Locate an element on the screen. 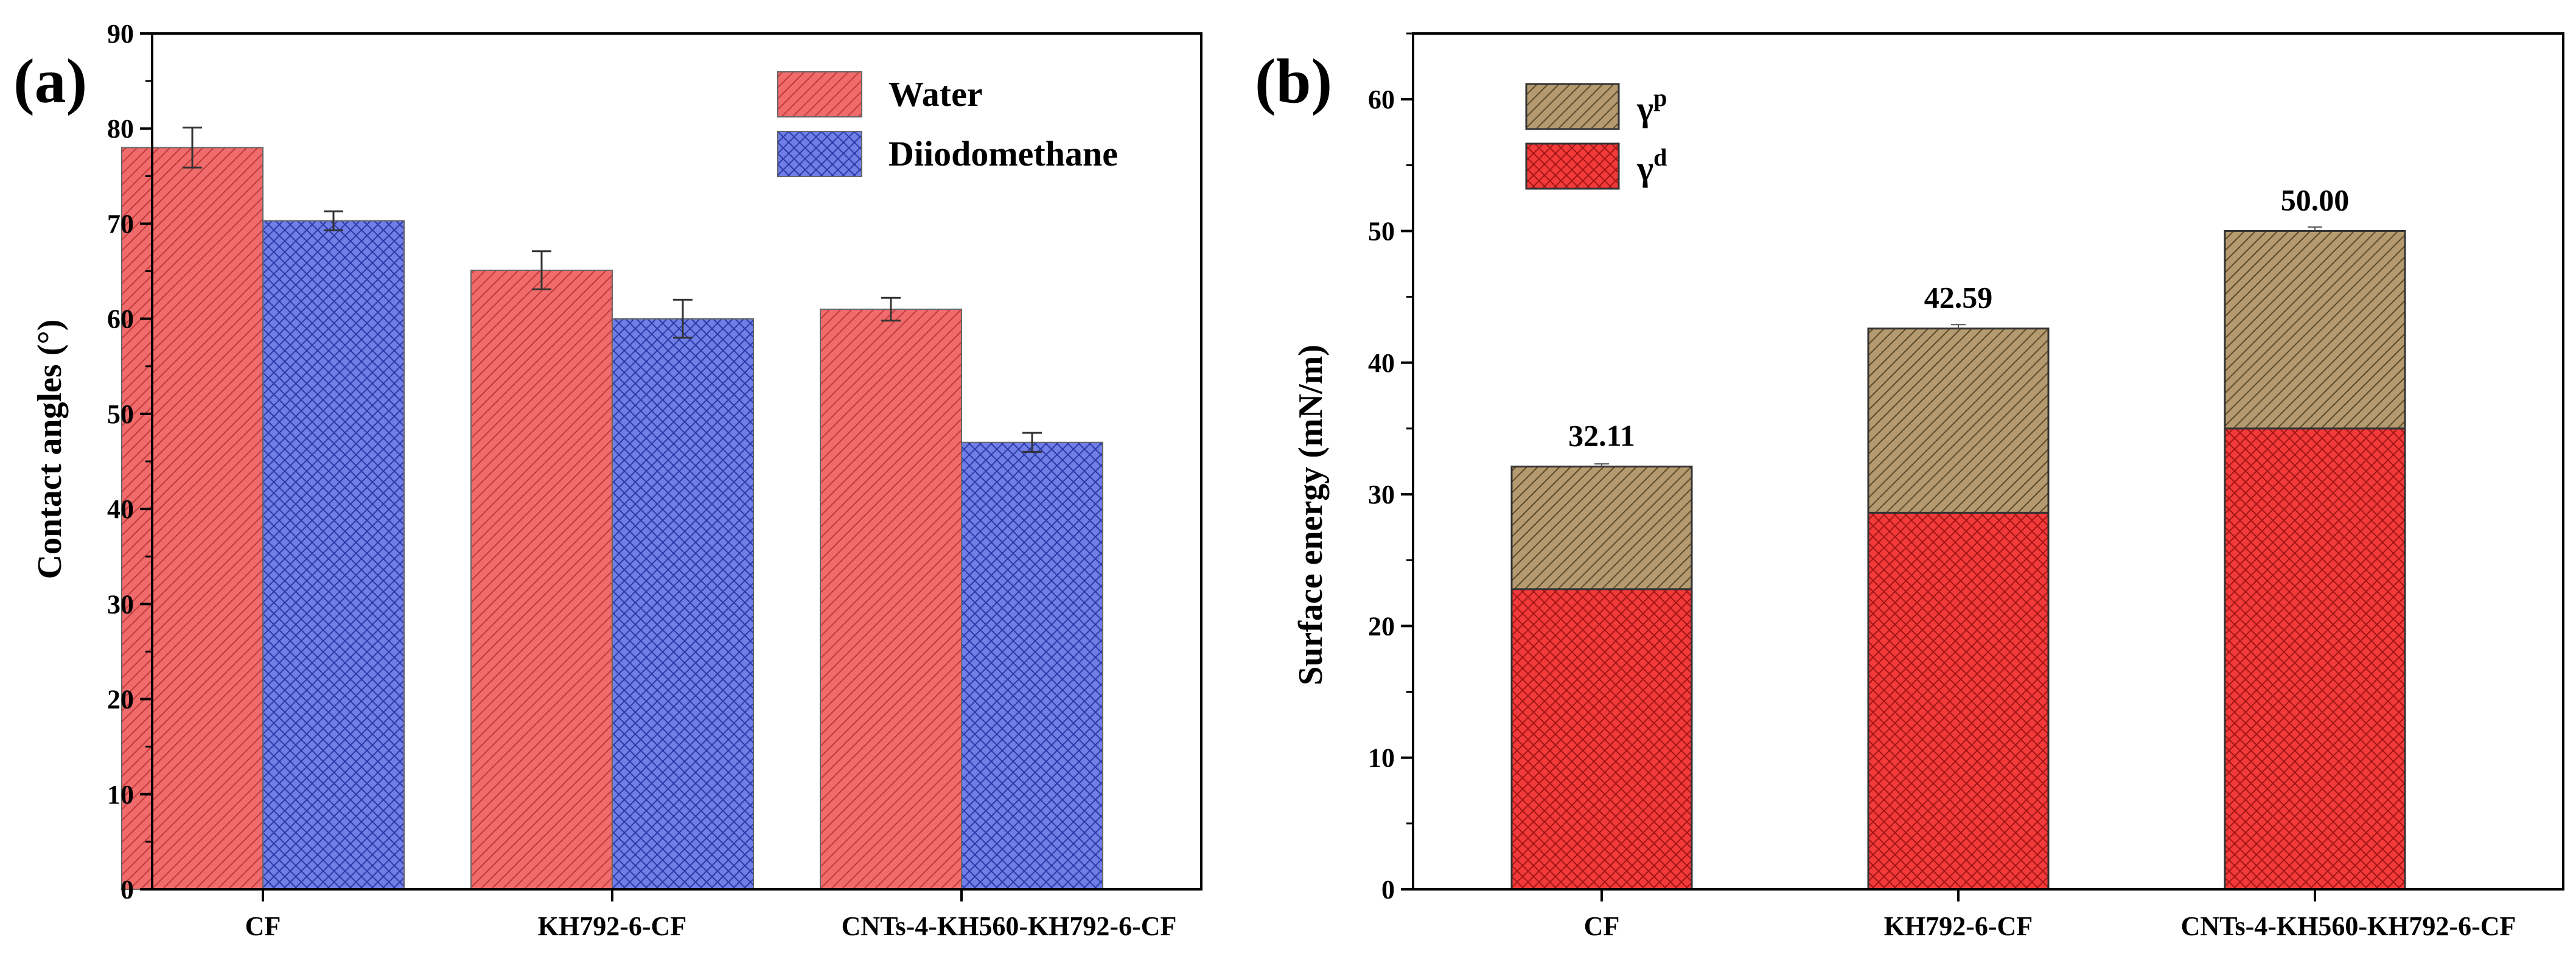  panel-b-label: (b) is located at coordinates (1293, 81).